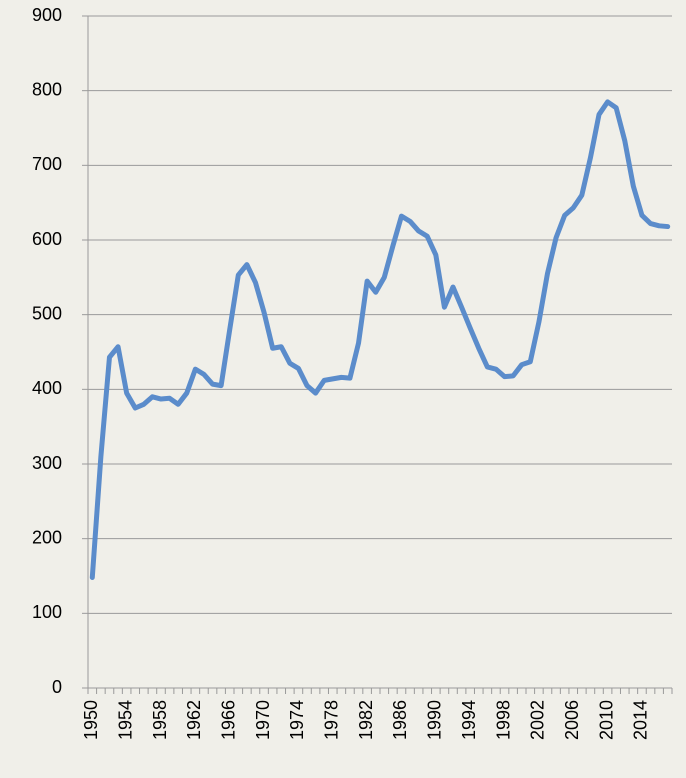  I want to click on y-tick-label: 300, so click(47, 463).